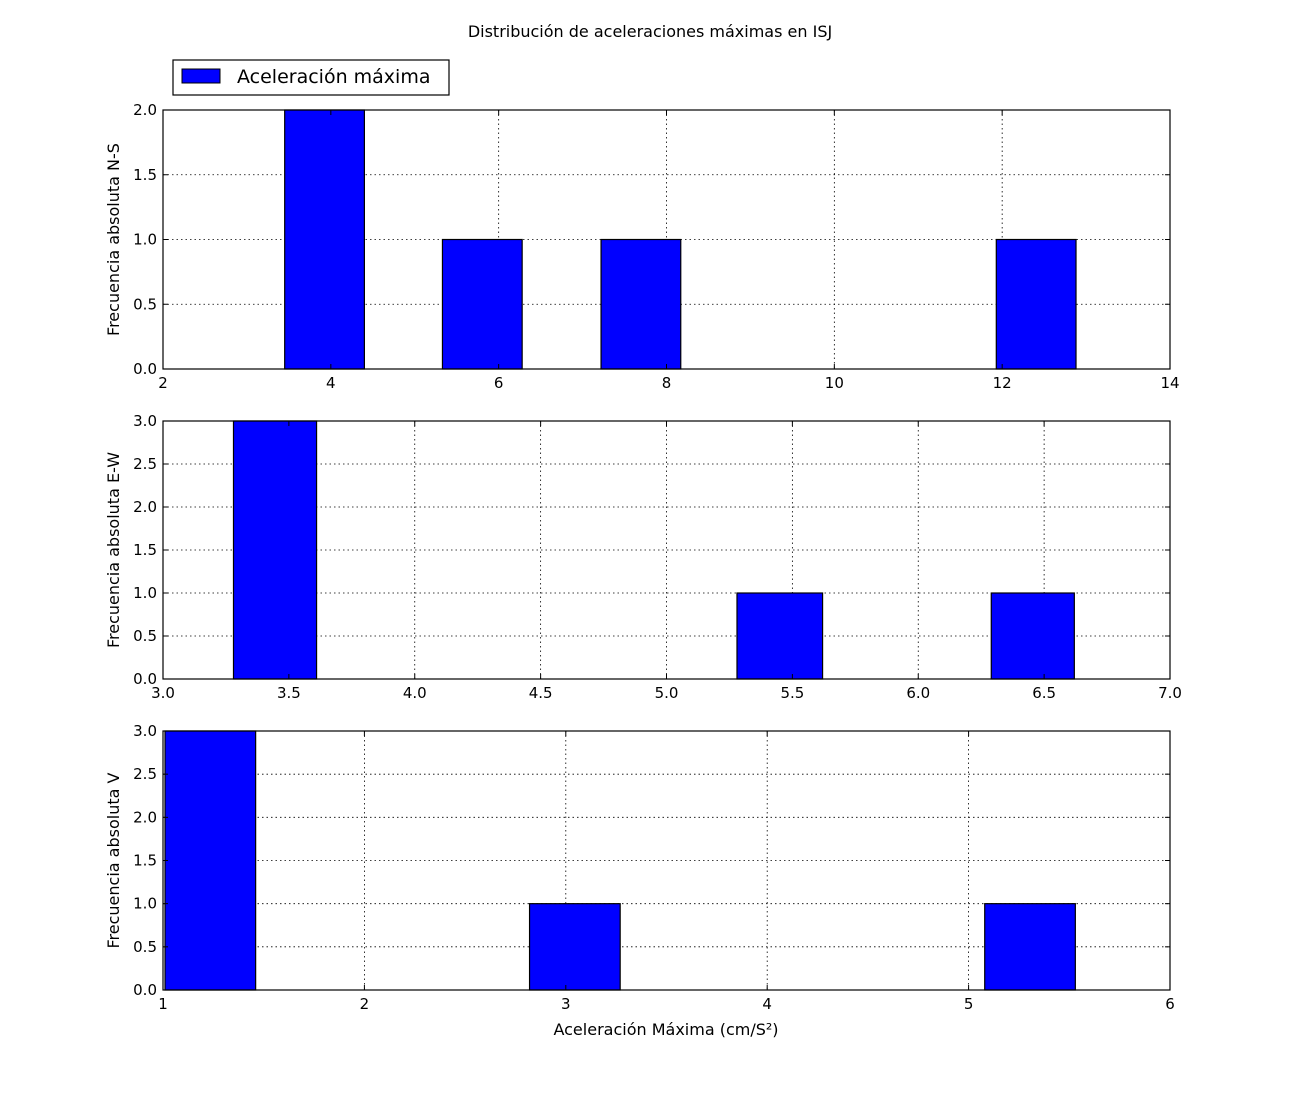 This screenshot has height=1100, width=1300. What do you see at coordinates (834, 383) in the screenshot?
I see `x-tick-label: 10` at bounding box center [834, 383].